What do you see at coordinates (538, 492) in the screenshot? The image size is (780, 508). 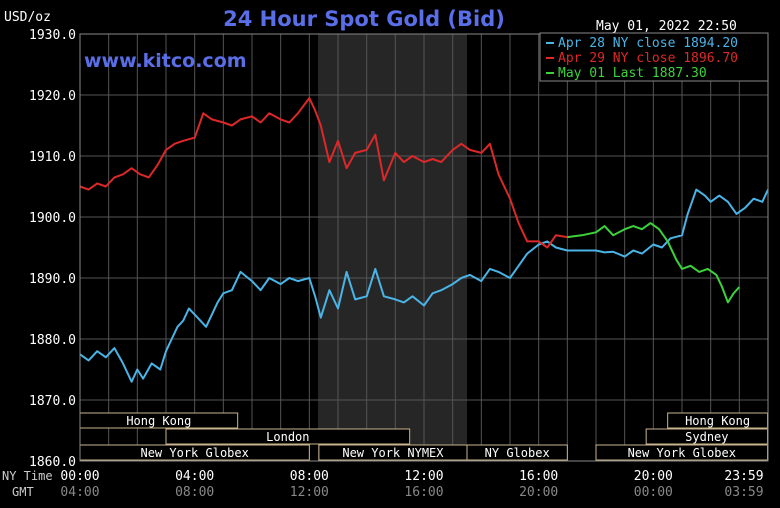 I see `x-tick-label-gmt: 20:00` at bounding box center [538, 492].